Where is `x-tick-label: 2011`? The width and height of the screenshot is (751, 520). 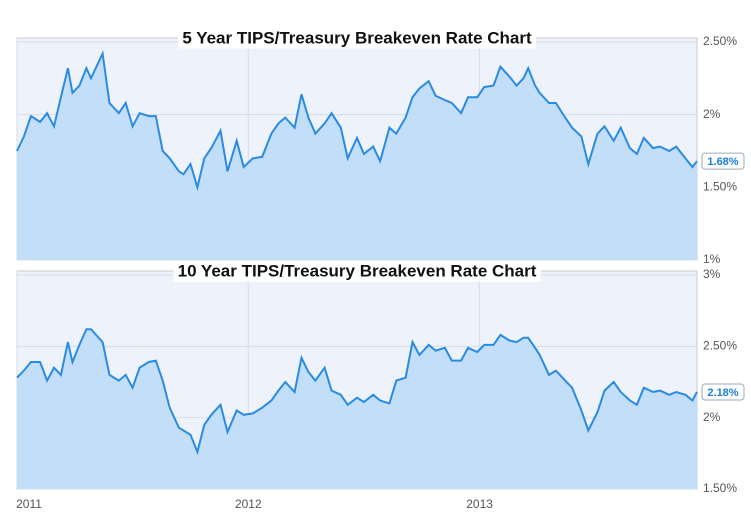 x-tick-label: 2011 is located at coordinates (29, 504).